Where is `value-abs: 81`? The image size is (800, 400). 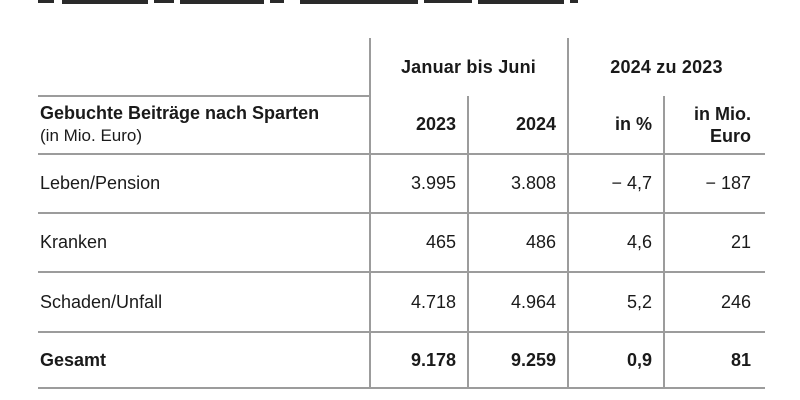 value-abs: 81 is located at coordinates (740, 359).